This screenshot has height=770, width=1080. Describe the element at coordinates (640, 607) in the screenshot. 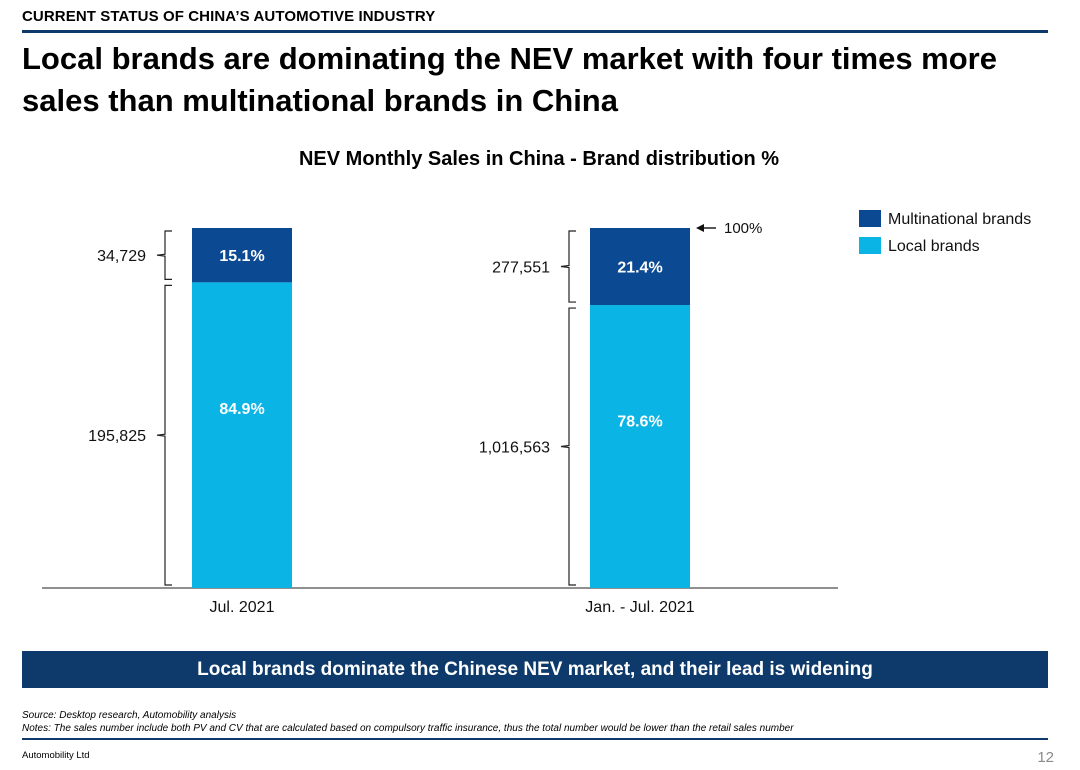

I see `x-tick-label-1: Jan. - Jul. 2021` at that location.